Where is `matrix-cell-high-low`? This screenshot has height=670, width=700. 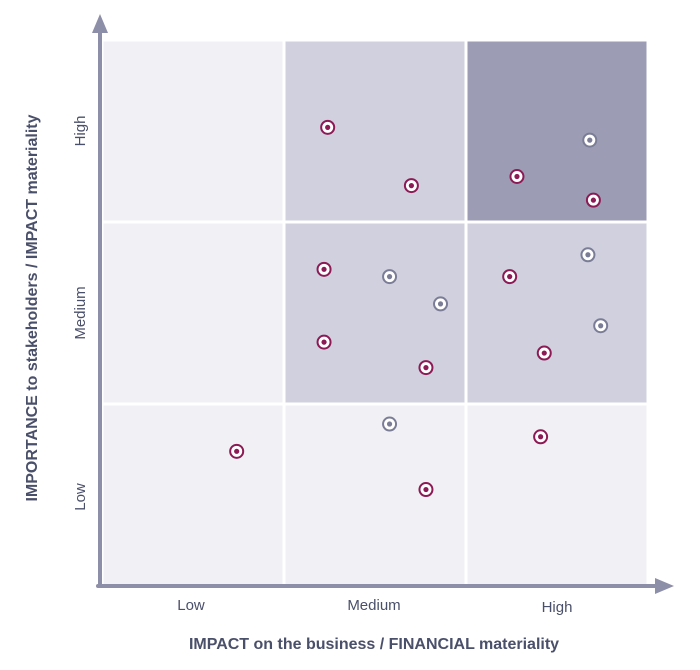 matrix-cell-high-low is located at coordinates (557, 495).